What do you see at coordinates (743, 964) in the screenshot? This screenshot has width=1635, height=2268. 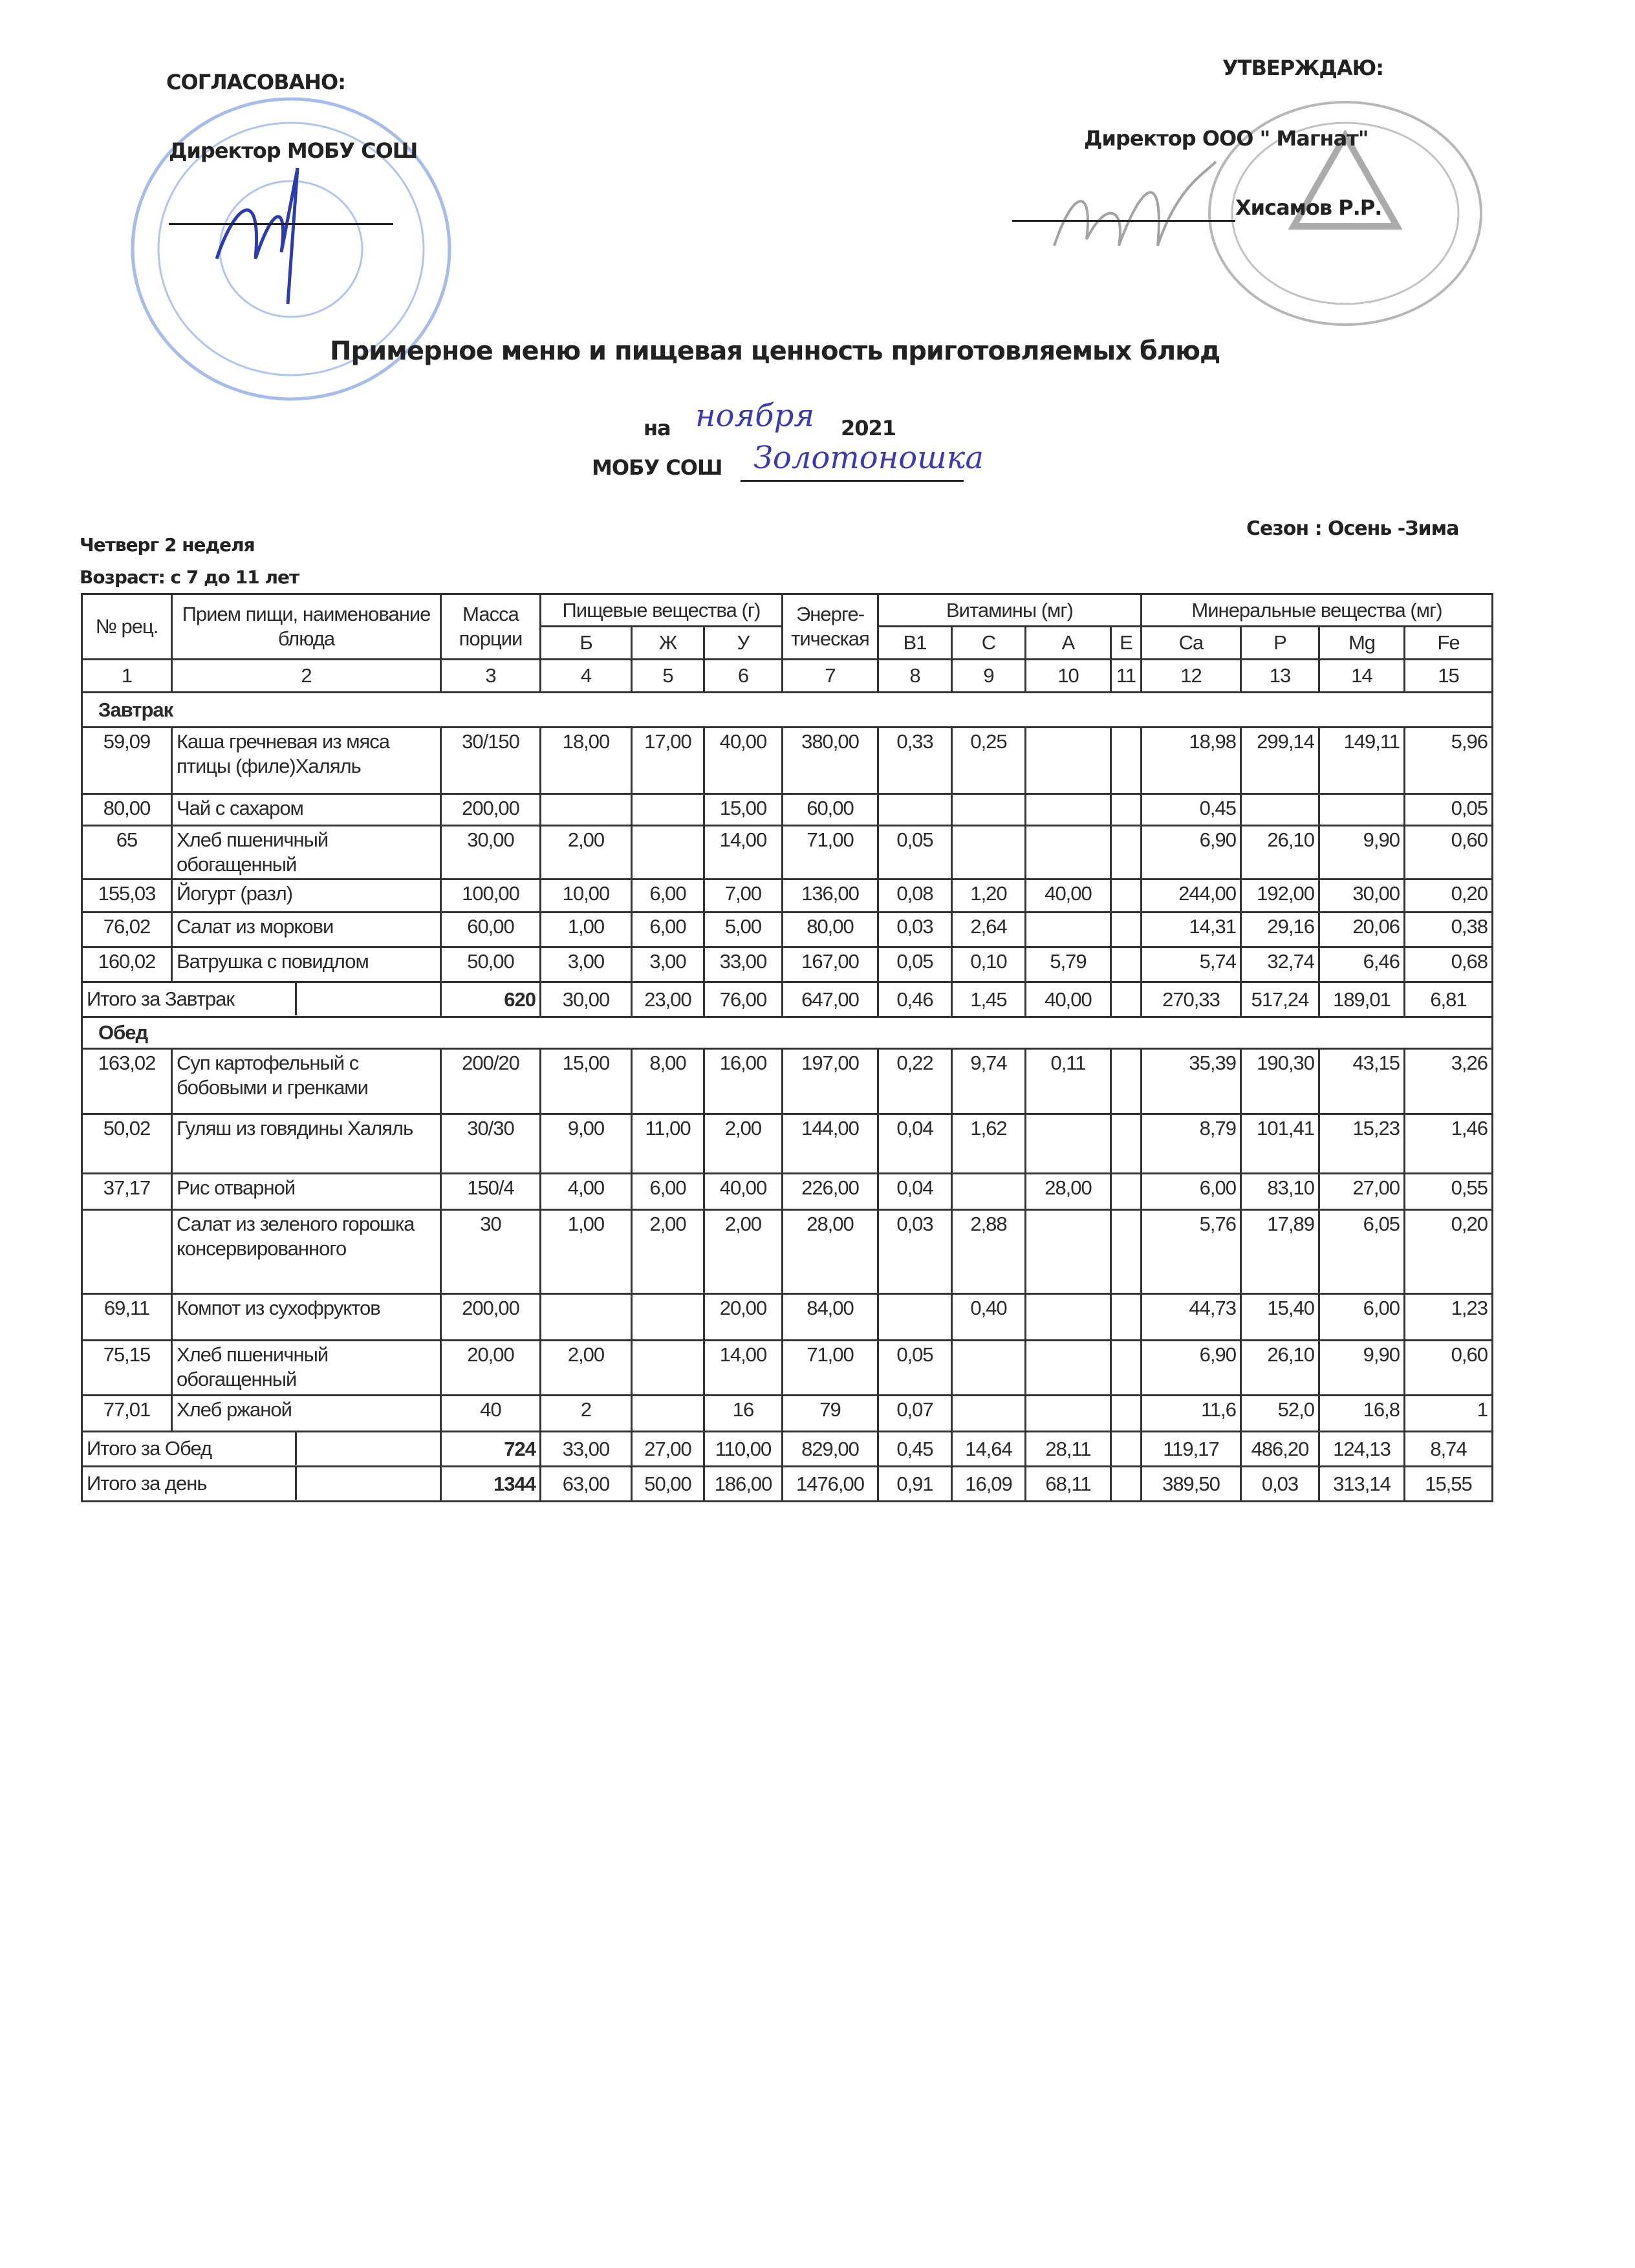 I see `cell-value: 33,00` at bounding box center [743, 964].